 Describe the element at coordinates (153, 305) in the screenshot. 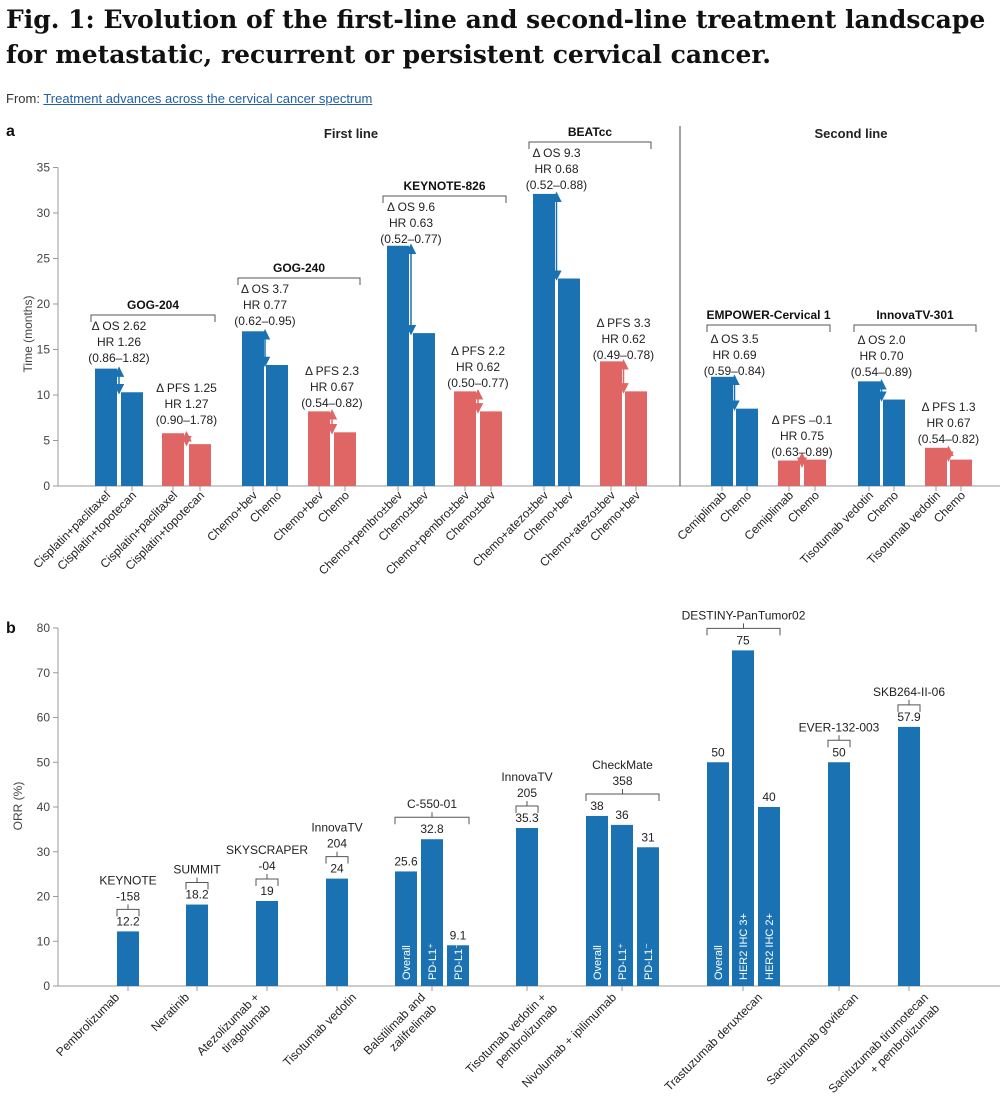

I see `trial-name-label: GOG-204` at that location.